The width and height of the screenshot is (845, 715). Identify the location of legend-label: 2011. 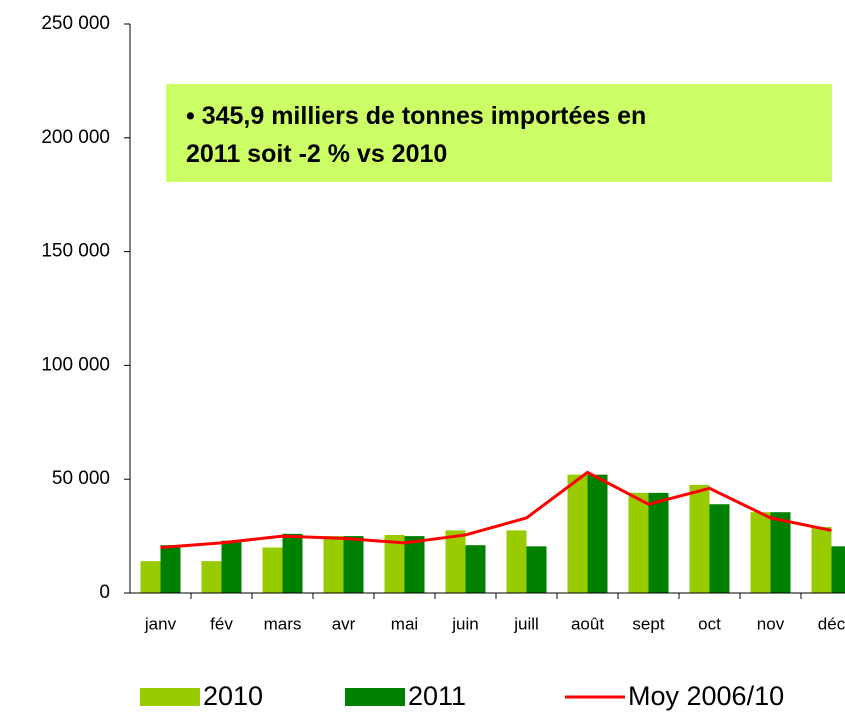
(437, 696).